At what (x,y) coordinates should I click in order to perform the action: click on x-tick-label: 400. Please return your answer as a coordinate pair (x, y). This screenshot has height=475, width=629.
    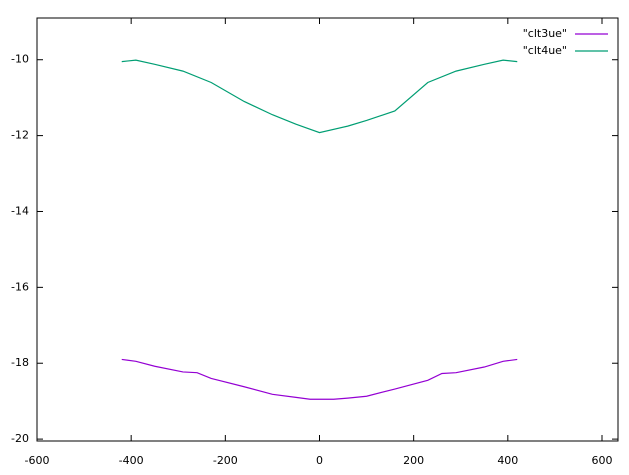
    Looking at the image, I should click on (507, 460).